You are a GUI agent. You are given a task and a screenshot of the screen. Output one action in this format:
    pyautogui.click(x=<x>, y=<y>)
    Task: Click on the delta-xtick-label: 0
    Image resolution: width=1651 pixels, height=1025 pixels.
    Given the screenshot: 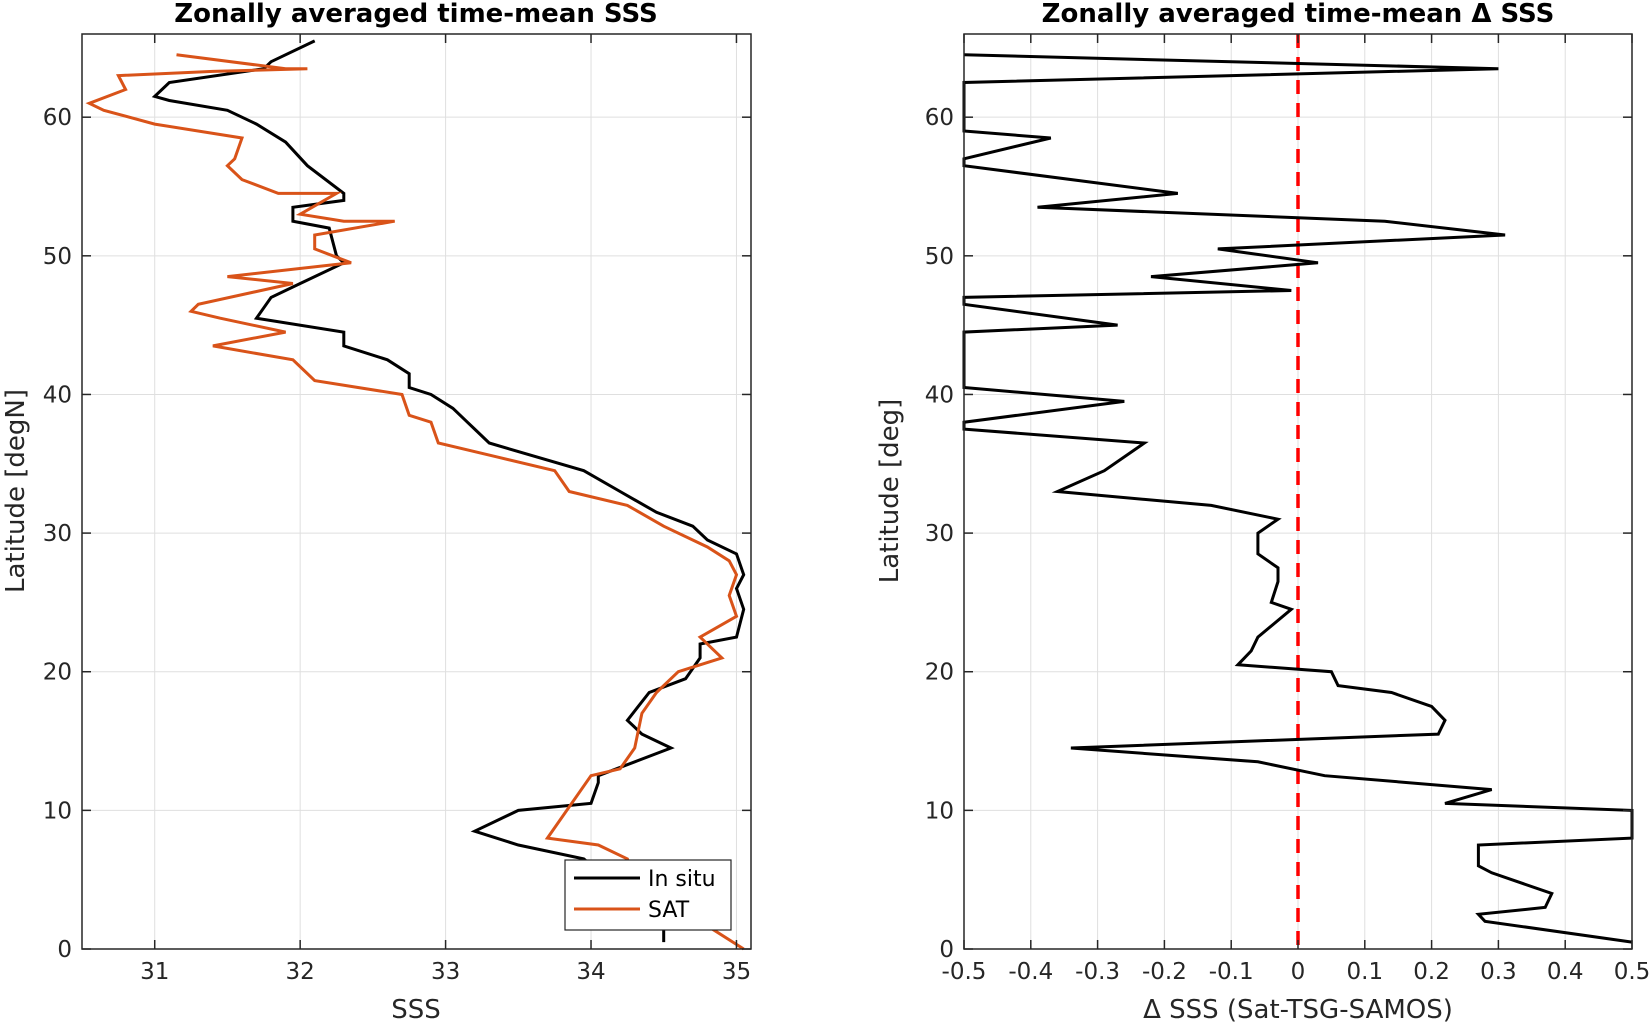 What is the action you would take?
    pyautogui.click(x=1298, y=972)
    